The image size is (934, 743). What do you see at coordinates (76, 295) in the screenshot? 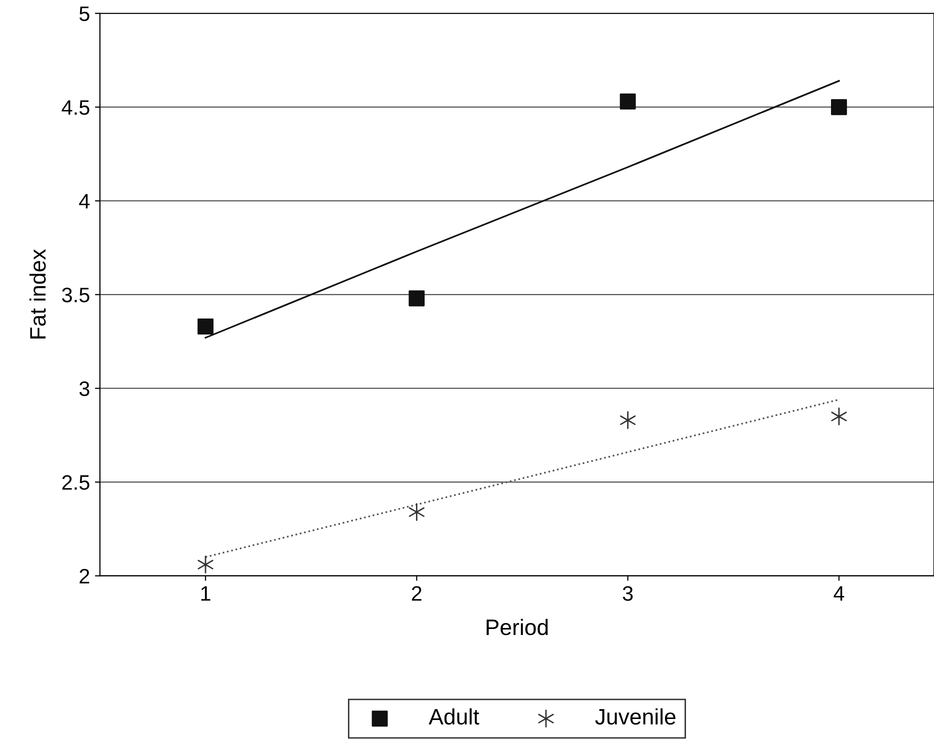
I see `y-tick-label: 3.5` at bounding box center [76, 295].